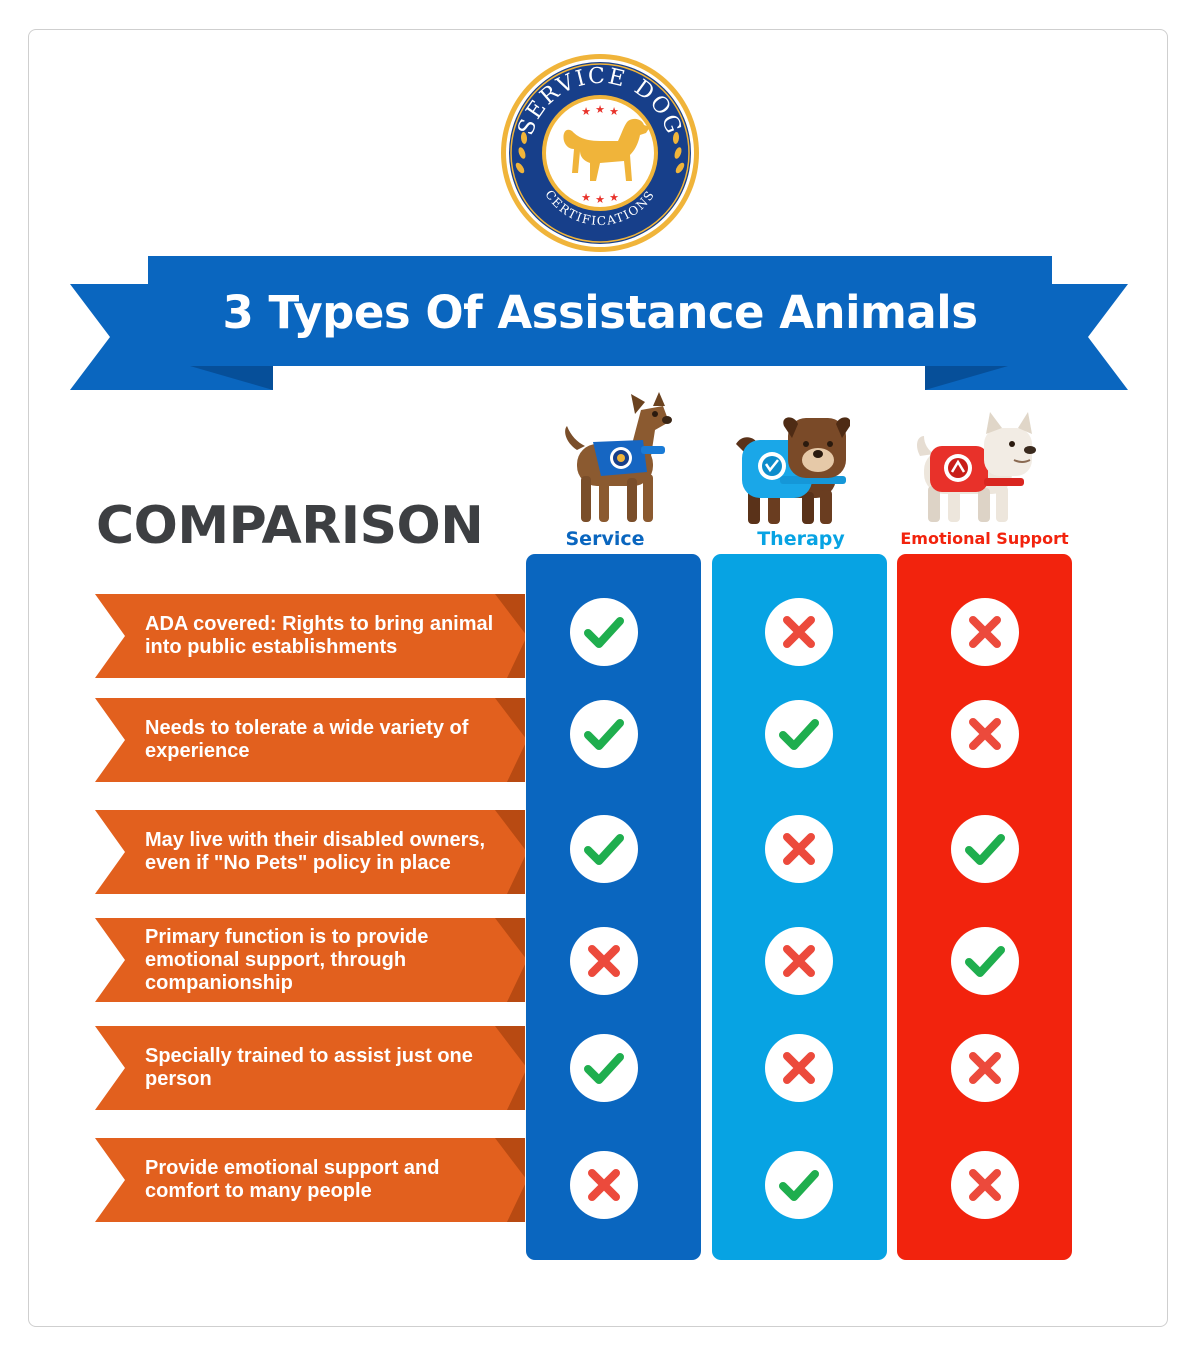 The image size is (1198, 1360). What do you see at coordinates (290, 526) in the screenshot?
I see `comparison-heading: COMPARISON` at bounding box center [290, 526].